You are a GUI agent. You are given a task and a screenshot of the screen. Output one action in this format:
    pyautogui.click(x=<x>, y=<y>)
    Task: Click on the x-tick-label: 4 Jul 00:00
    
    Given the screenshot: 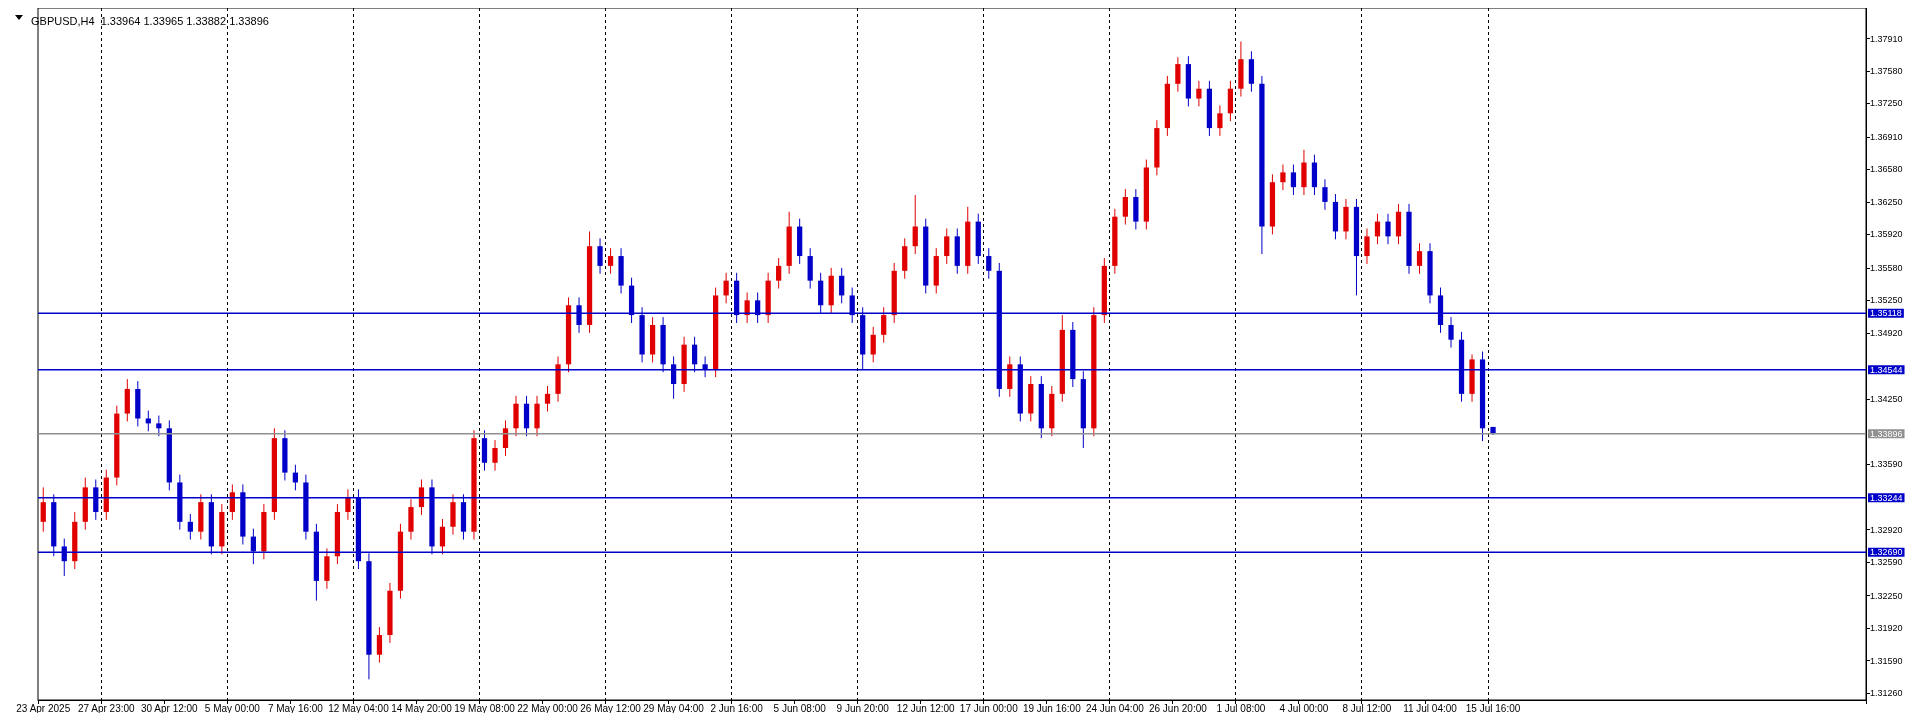 What is the action you would take?
    pyautogui.click(x=1304, y=708)
    